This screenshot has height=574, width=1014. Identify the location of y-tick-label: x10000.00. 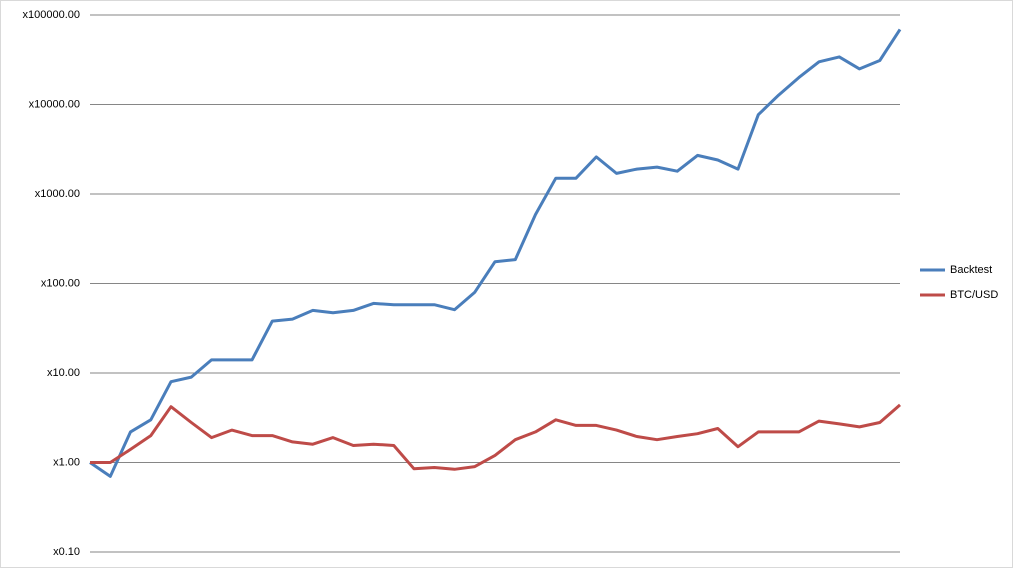
(54, 104).